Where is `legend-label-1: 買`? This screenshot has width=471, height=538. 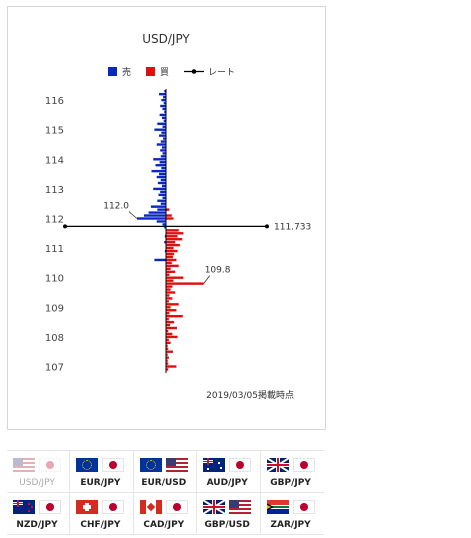 legend-label-1: 買 is located at coordinates (164, 72).